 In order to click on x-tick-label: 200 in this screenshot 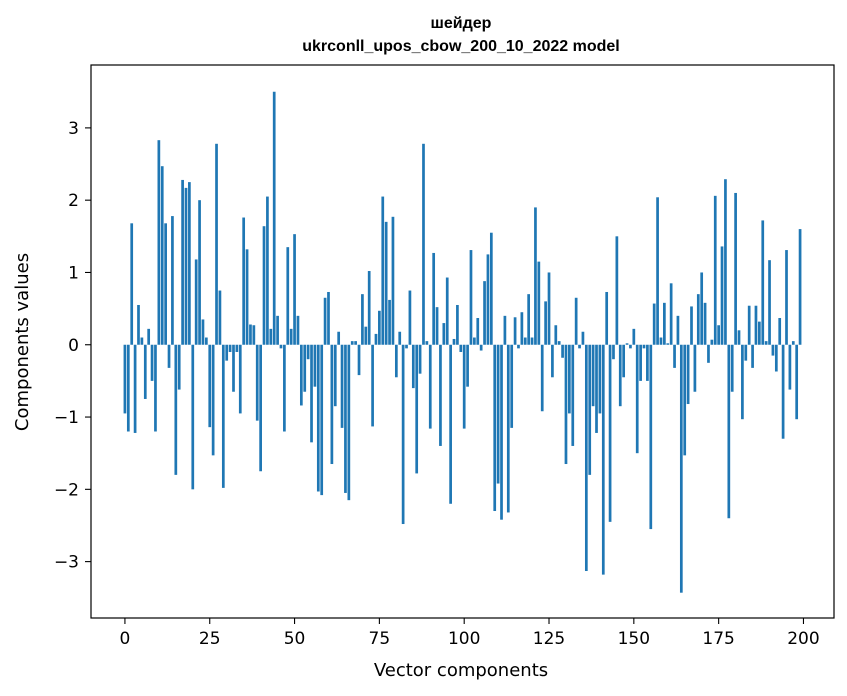, I will do `click(803, 639)`.